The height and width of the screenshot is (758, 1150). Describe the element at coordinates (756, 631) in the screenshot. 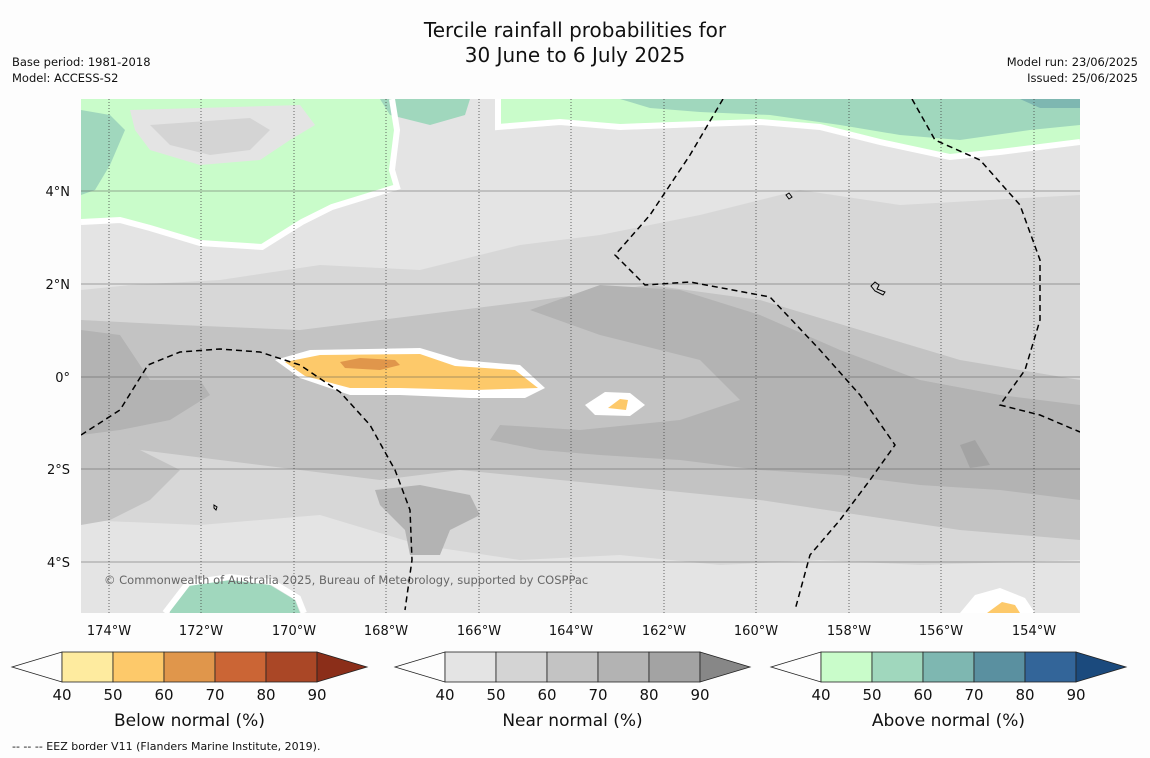

I see `lon-label: 160°W` at that location.